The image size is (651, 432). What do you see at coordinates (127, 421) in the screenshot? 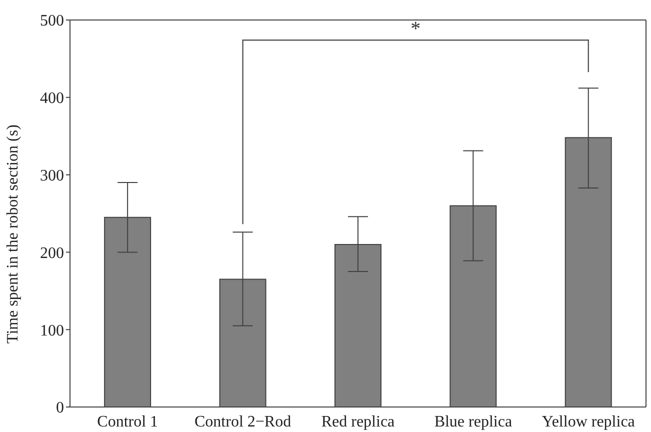
I see `x-tick-label: Control 1` at bounding box center [127, 421].